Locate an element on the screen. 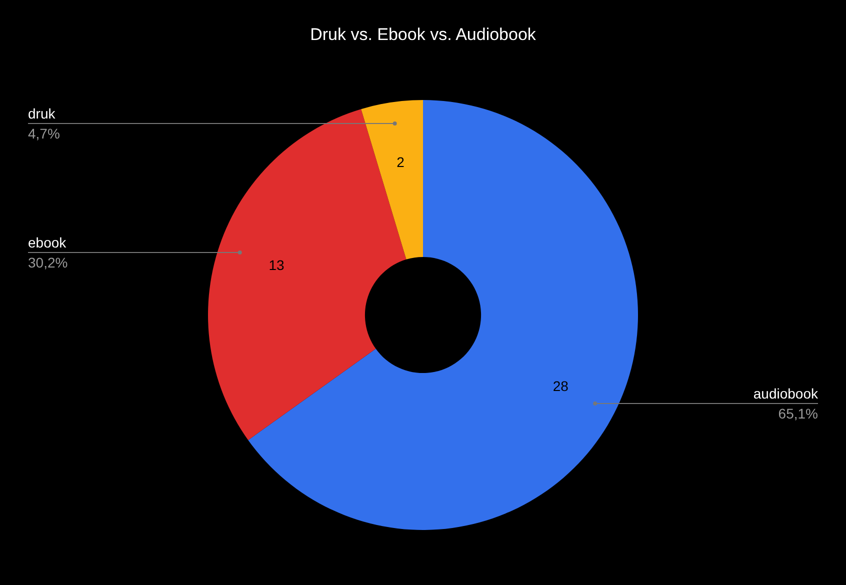 The image size is (846, 585). chart-title: Druk vs. Ebook vs. Audiobook is located at coordinates (423, 34).